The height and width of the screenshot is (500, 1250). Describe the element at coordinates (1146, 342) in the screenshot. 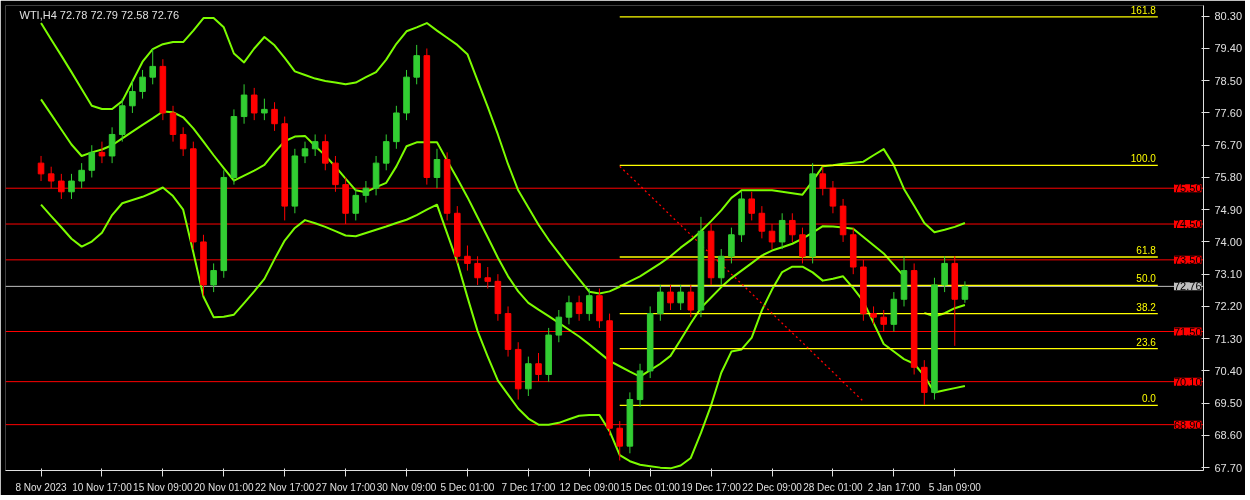

I see `series-label: 23.6` at that location.